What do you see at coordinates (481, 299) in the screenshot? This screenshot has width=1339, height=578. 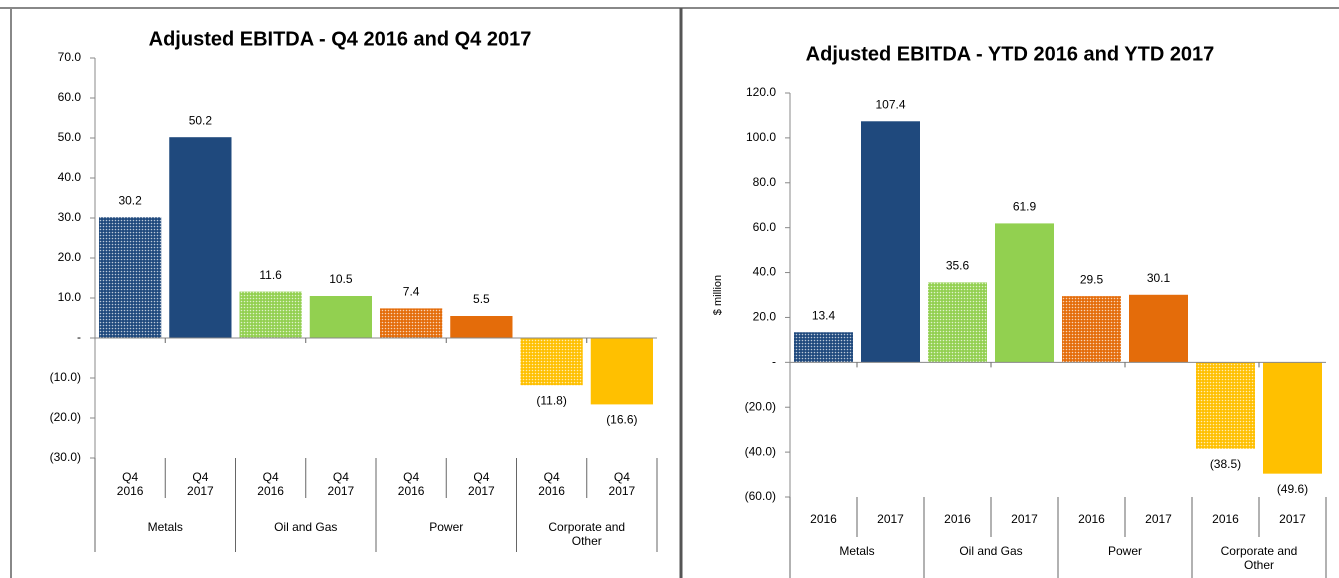 I see `value-label: 5.5` at bounding box center [481, 299].